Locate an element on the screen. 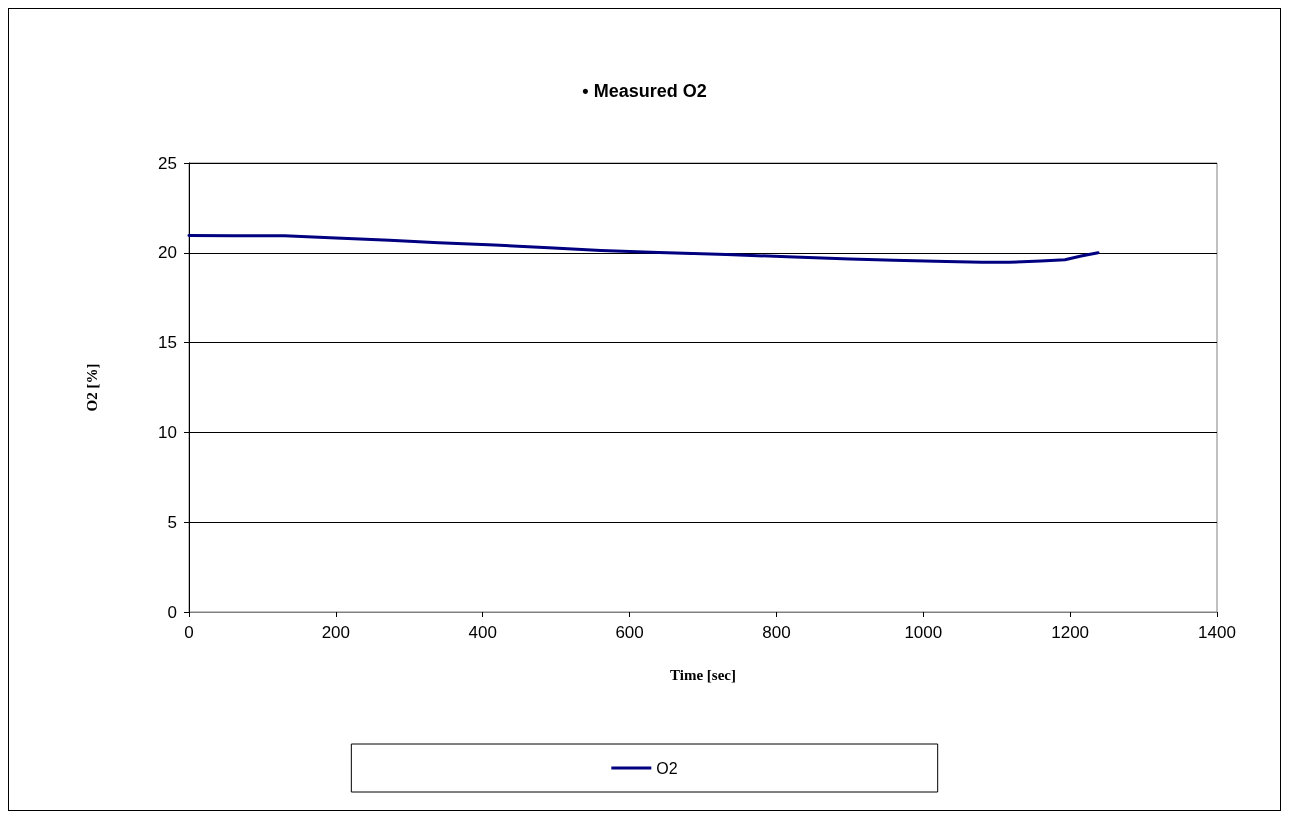 This screenshot has height=819, width=1289. x-tick-label: 600 is located at coordinates (629, 632).